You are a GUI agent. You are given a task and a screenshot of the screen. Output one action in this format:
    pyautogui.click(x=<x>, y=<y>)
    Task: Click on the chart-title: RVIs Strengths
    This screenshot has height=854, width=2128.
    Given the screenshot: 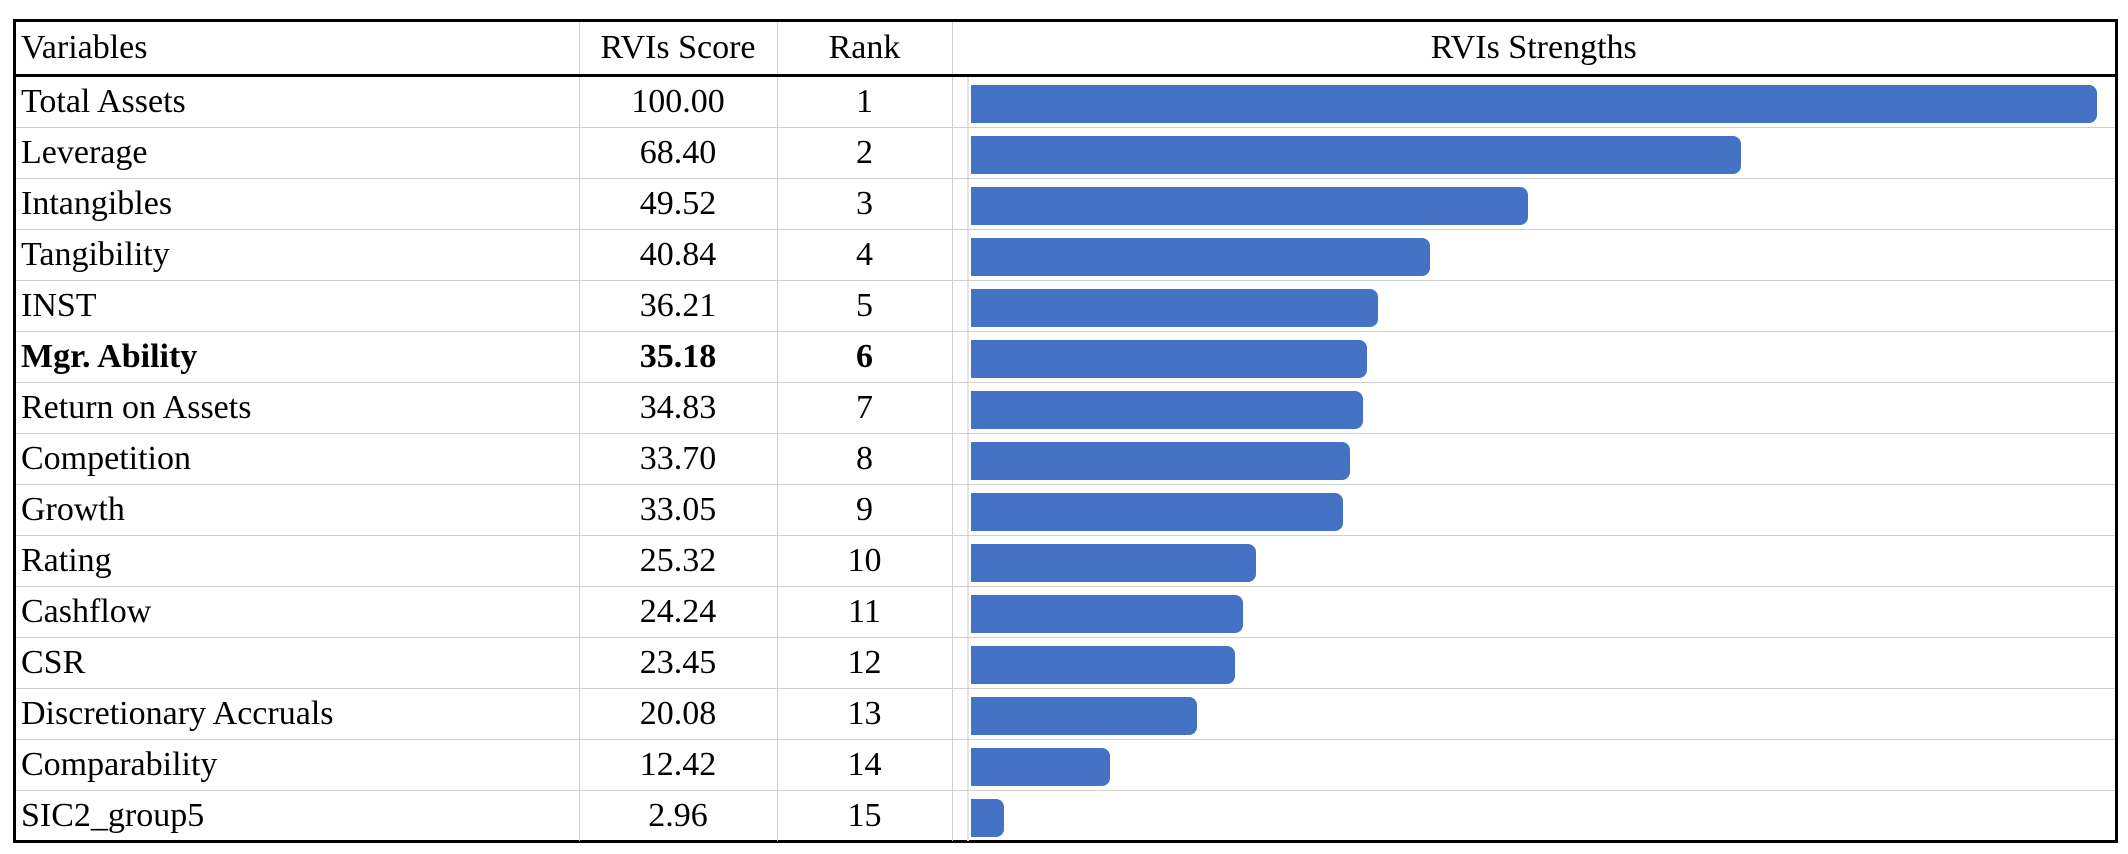 What is the action you would take?
    pyautogui.click(x=1533, y=49)
    